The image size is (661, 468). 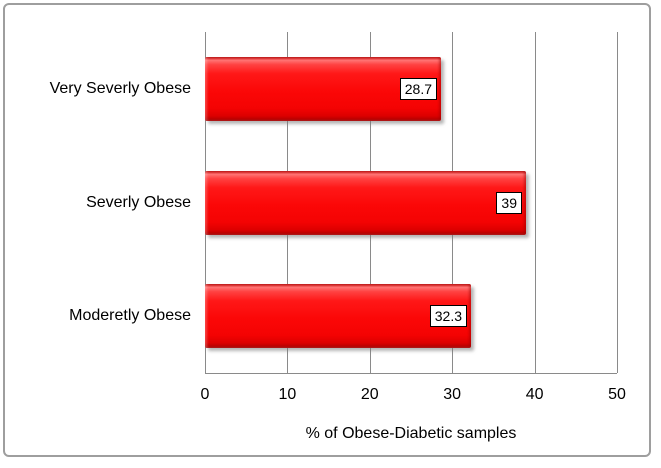 What do you see at coordinates (365, 203) in the screenshot?
I see `bar: 39` at bounding box center [365, 203].